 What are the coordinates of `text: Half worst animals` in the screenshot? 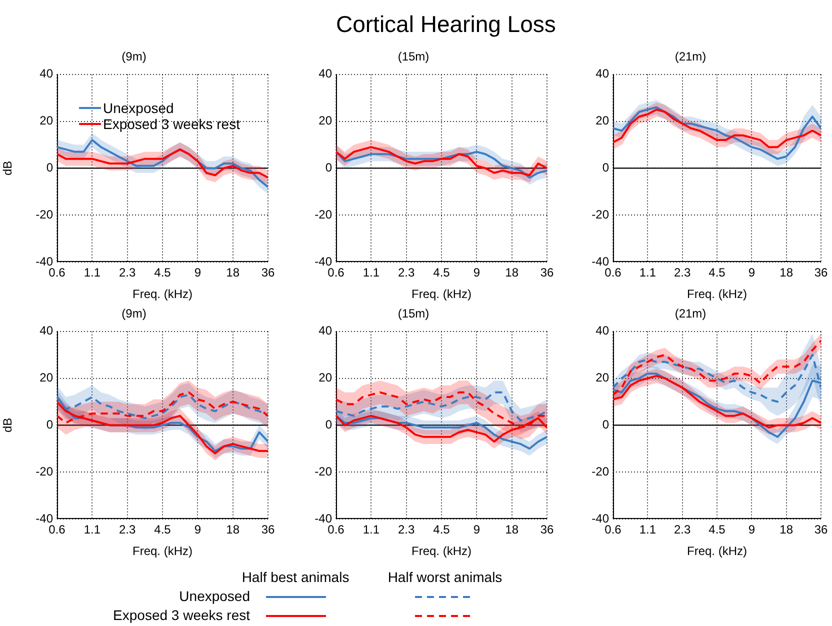 It's located at (445, 577).